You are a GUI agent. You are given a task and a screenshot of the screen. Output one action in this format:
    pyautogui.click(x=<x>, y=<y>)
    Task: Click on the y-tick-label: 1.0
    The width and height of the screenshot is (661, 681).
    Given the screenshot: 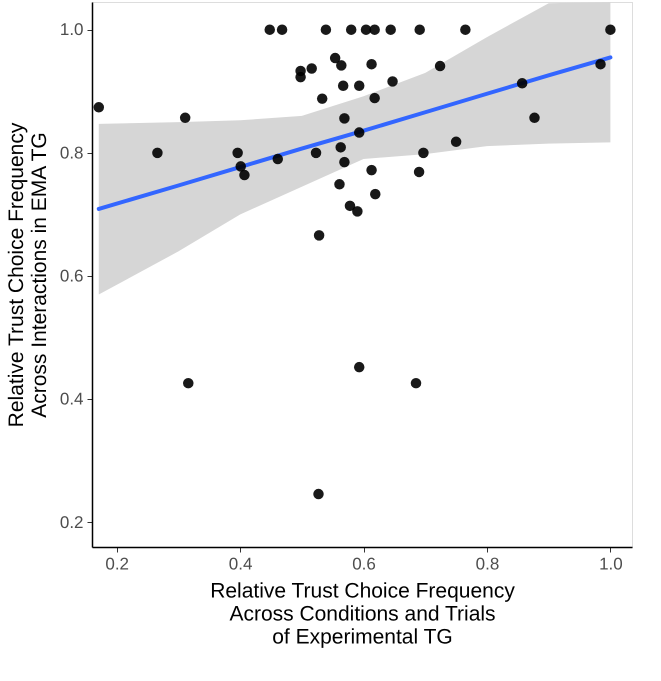 What is the action you would take?
    pyautogui.click(x=72, y=30)
    